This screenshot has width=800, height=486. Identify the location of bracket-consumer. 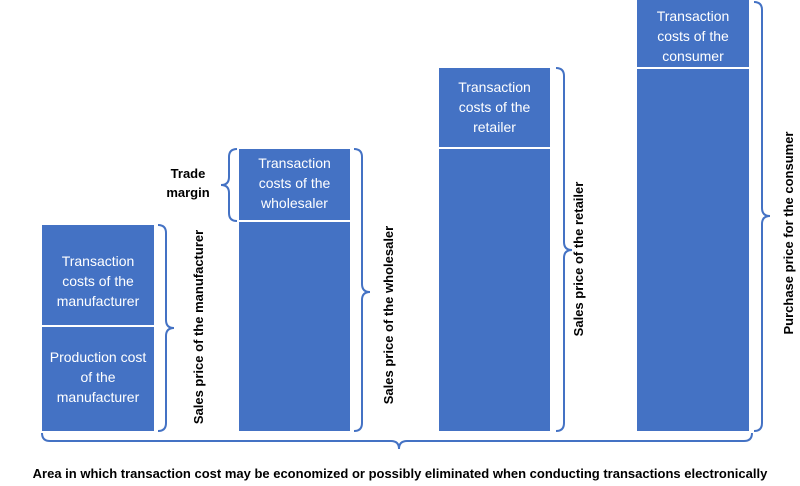
(762, 216).